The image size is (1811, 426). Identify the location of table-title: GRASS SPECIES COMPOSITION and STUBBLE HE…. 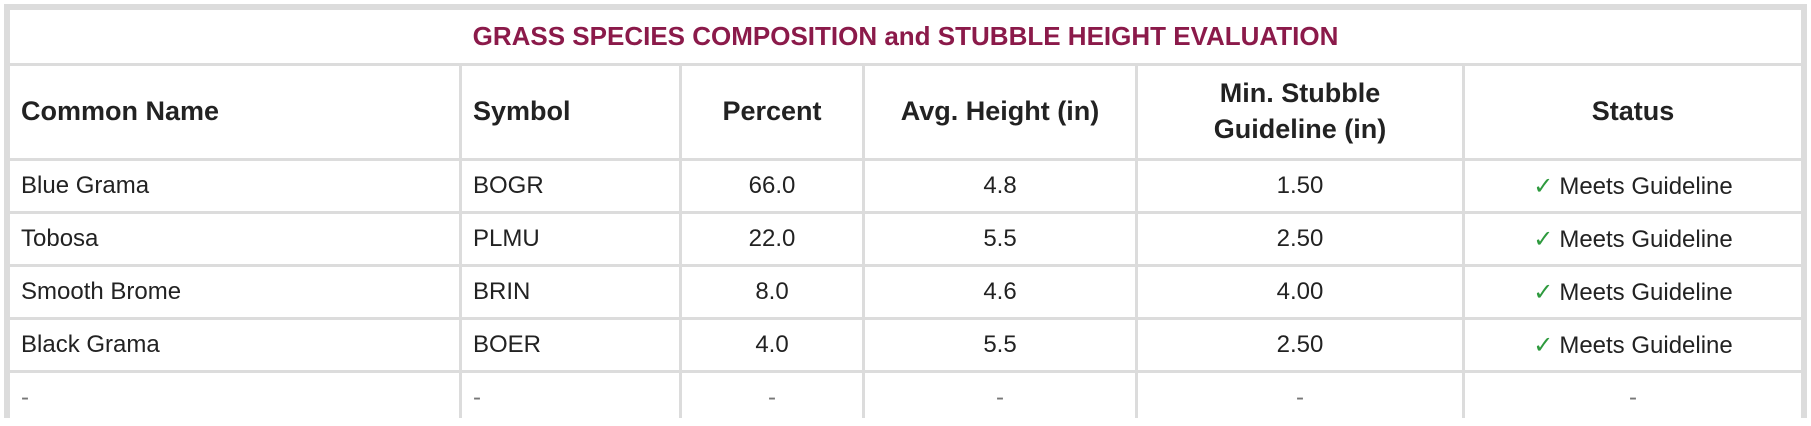
(905, 36).